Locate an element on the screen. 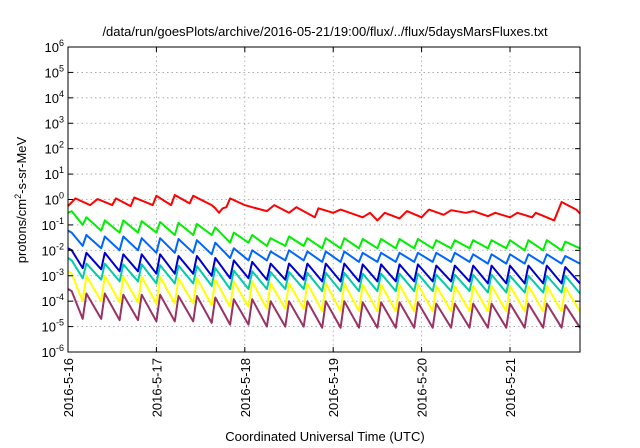 The image size is (640, 448). x-tick-label: 2016-5-21 is located at coordinates (510, 387).